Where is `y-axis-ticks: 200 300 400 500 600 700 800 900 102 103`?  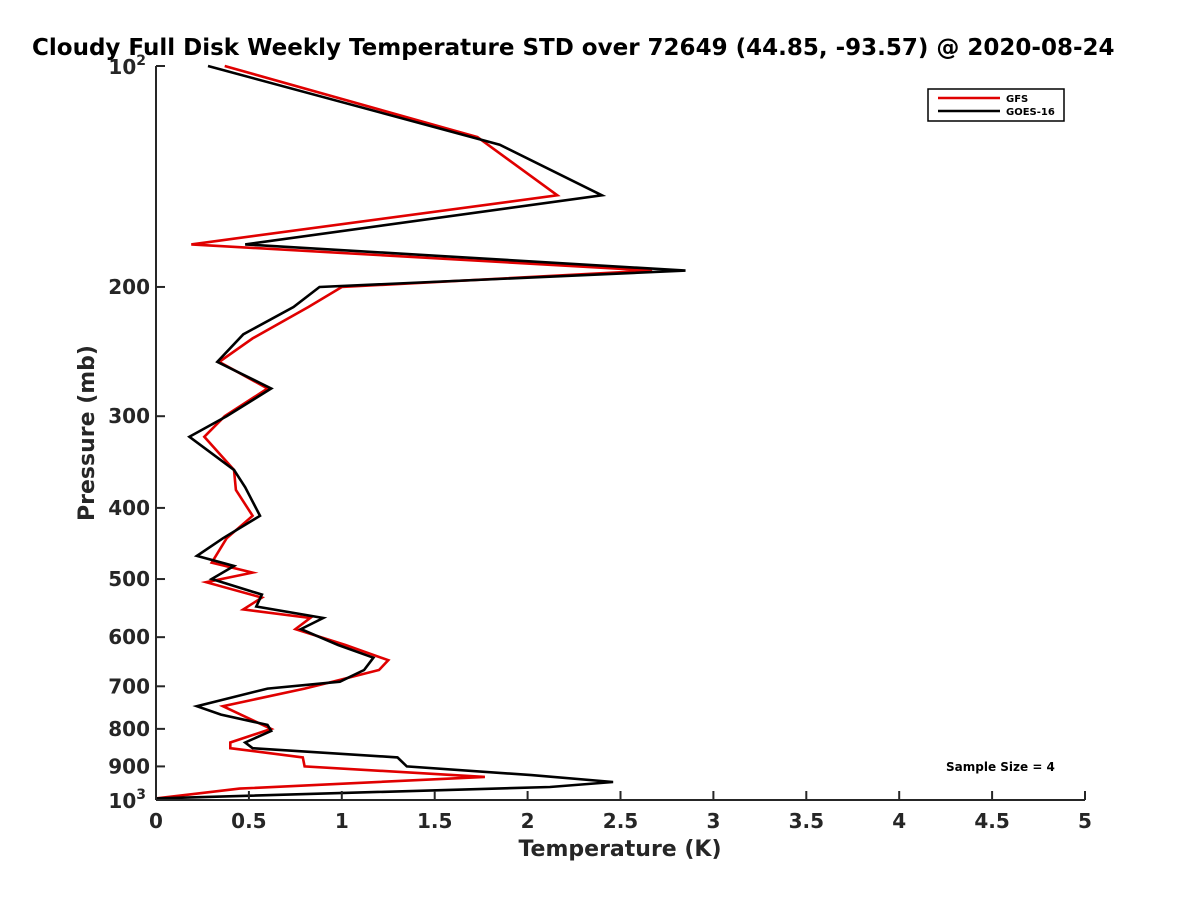 y-axis-ticks: 200 300 400 500 600 700 800 900 102 103 is located at coordinates (136, 433).